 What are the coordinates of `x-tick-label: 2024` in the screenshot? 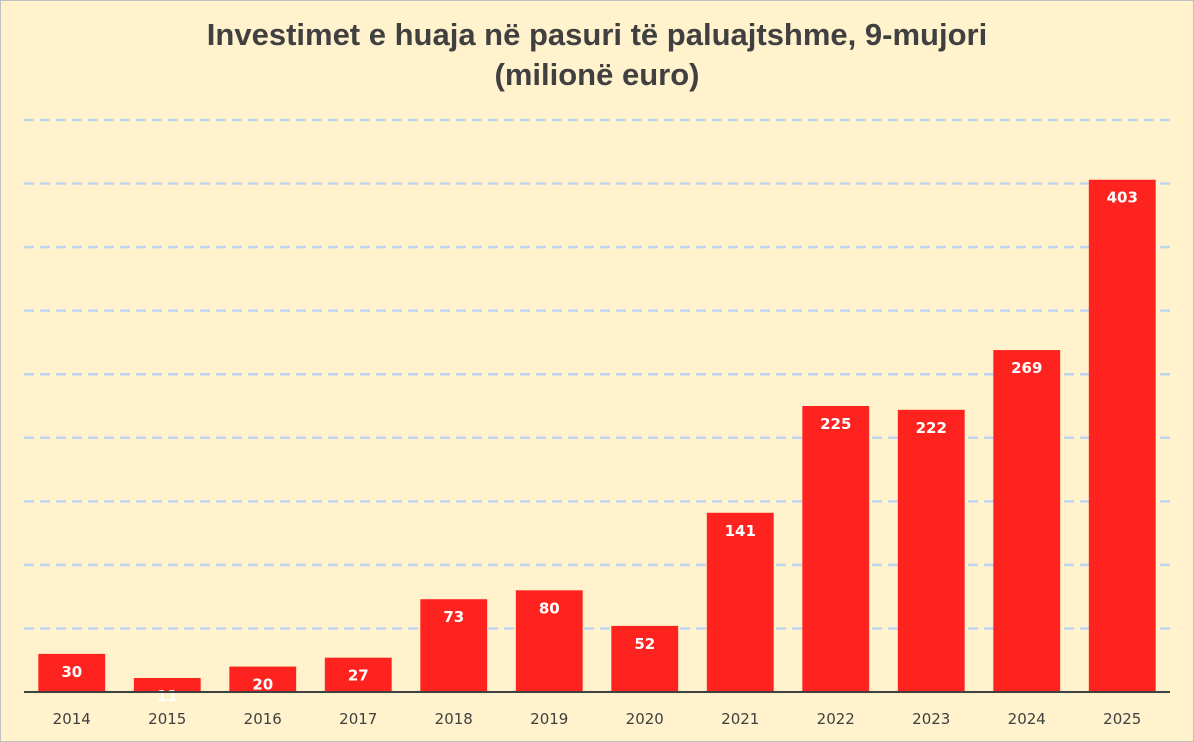 It's located at (1027, 719).